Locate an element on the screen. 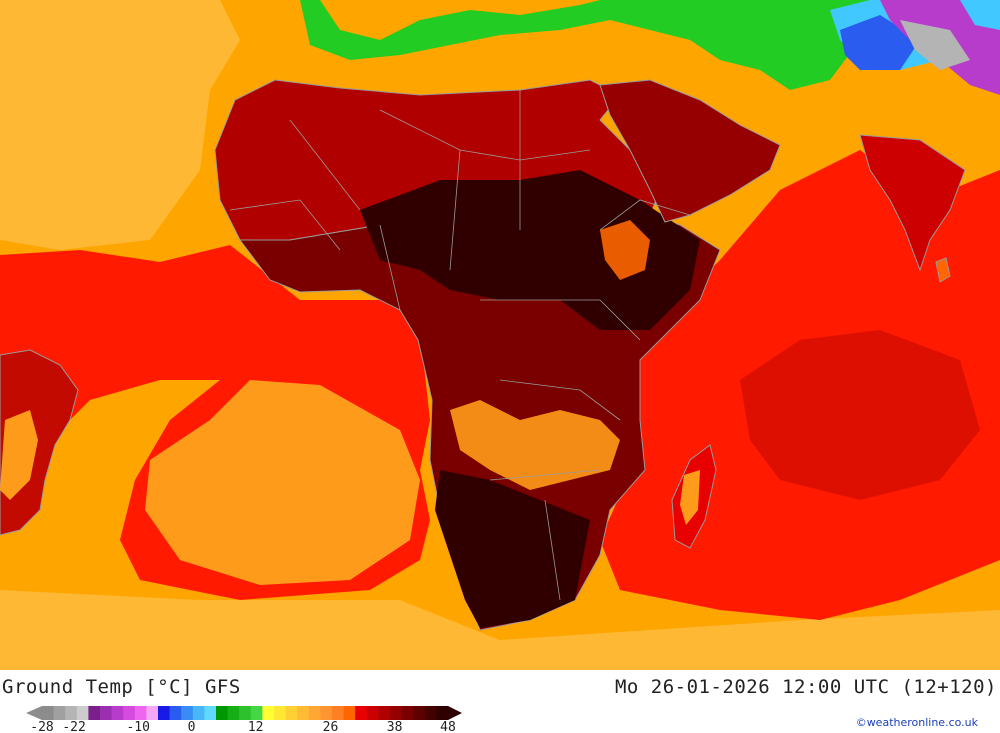 Image resolution: width=1000 pixels, height=733 pixels. sea-hot-indian-deep is located at coordinates (860, 415).